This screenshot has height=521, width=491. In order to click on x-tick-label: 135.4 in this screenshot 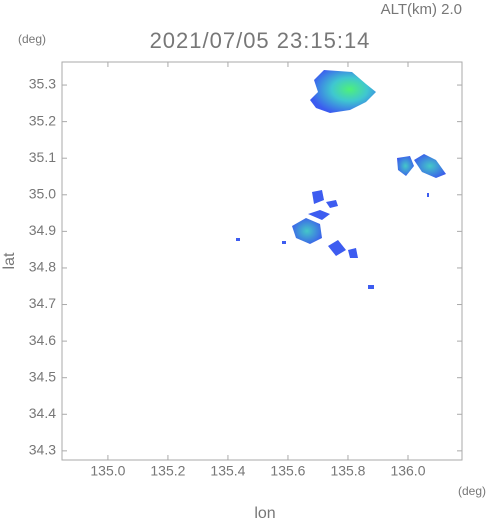, I will do `click(227, 471)`.